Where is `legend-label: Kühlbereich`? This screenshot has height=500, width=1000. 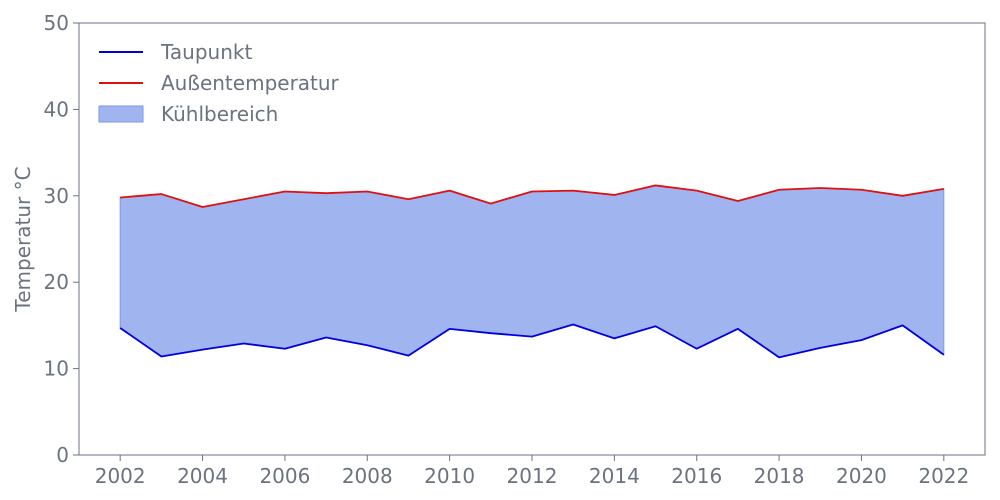 legend-label: Kühlbereich is located at coordinates (219, 114).